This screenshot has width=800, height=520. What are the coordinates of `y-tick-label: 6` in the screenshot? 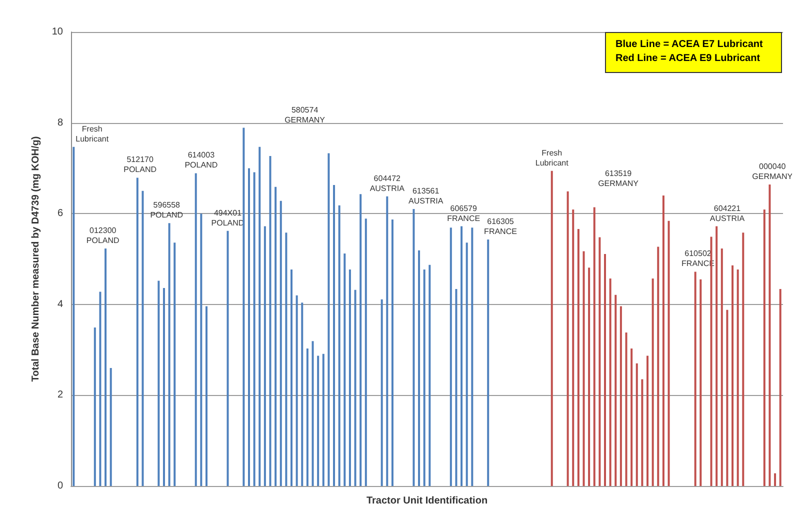 It's located at (60, 214).